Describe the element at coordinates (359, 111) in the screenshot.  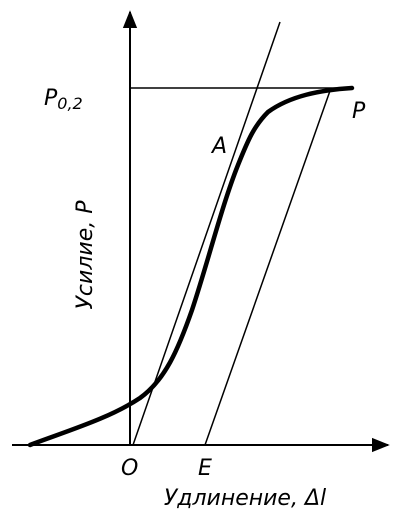
I see `point-p-label: P` at that location.